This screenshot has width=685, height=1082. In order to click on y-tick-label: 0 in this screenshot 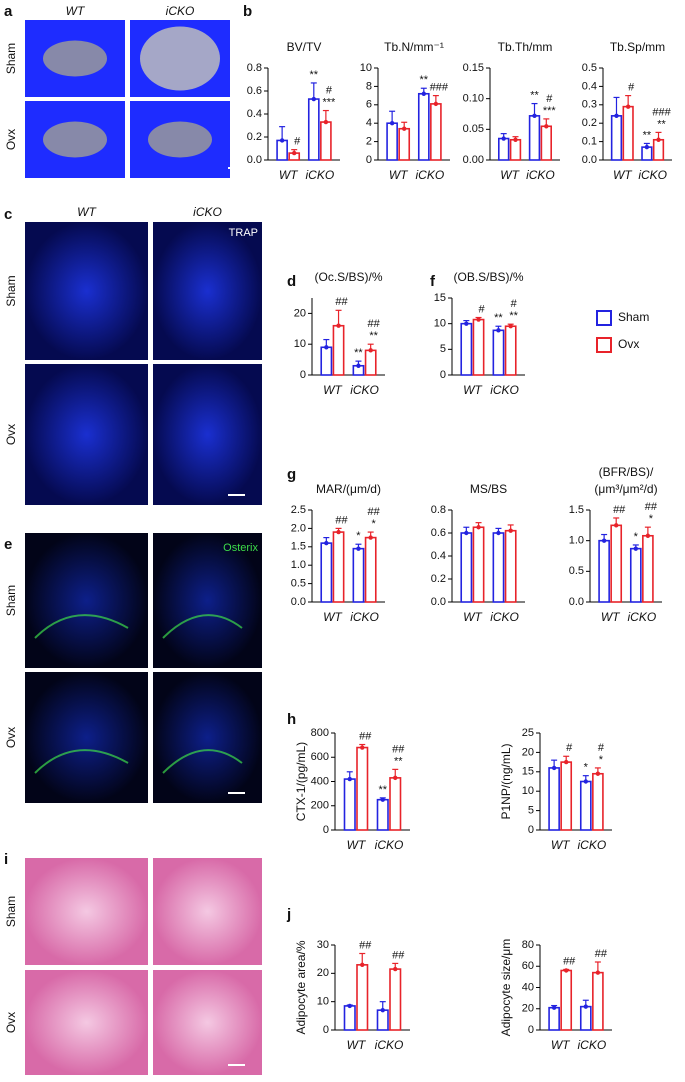, I will do `click(303, 375)`.